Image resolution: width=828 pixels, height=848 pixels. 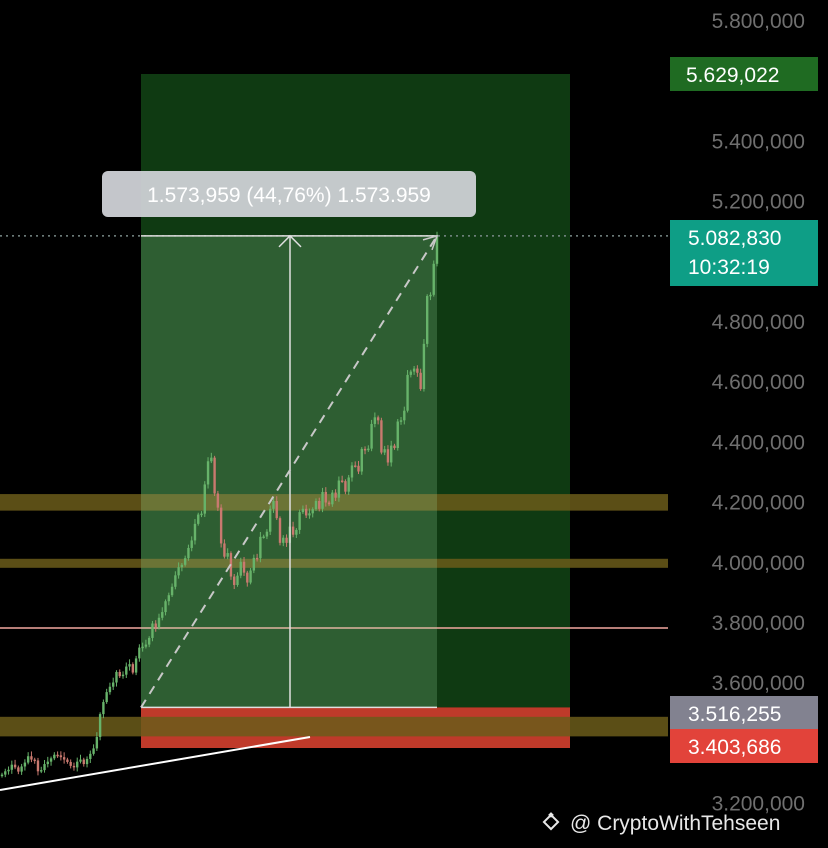 What do you see at coordinates (758, 202) in the screenshot?
I see `y-tick-label: 5.200,000` at bounding box center [758, 202].